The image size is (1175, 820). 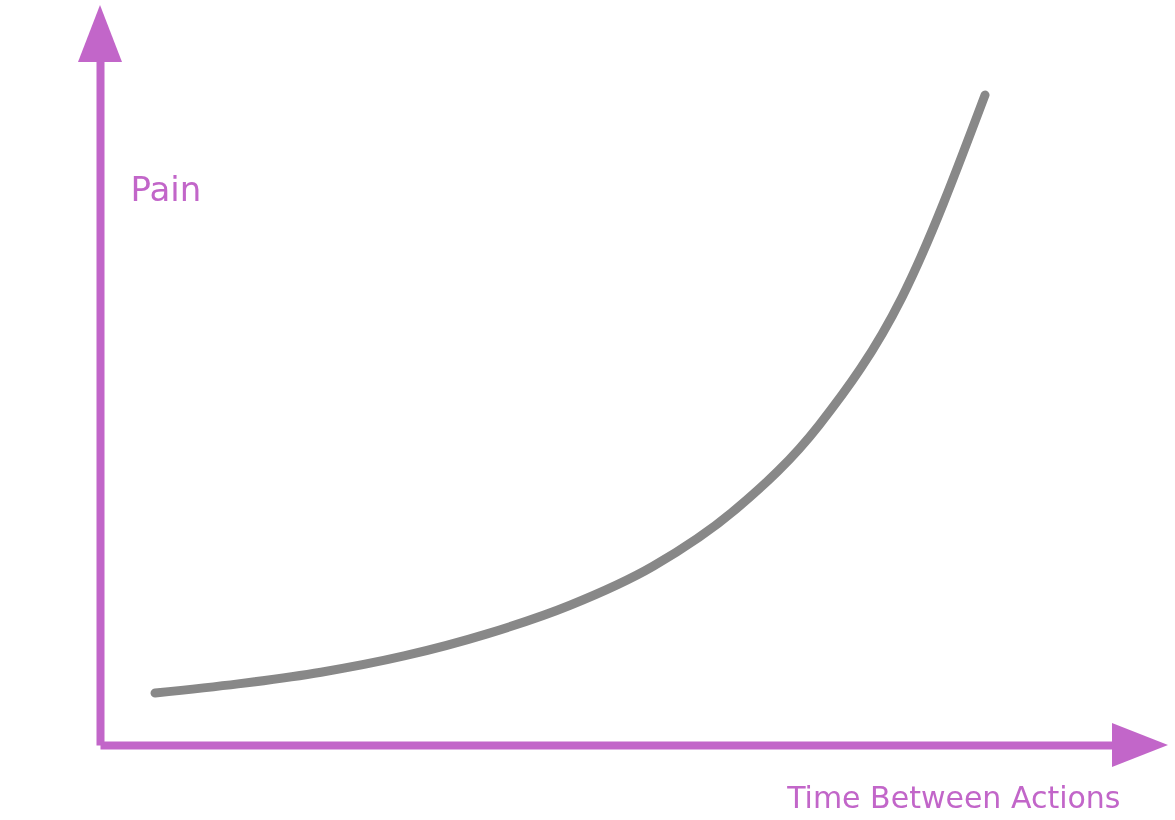 What do you see at coordinates (953, 797) in the screenshot?
I see `x-axis-title: Time Between Actions` at bounding box center [953, 797].